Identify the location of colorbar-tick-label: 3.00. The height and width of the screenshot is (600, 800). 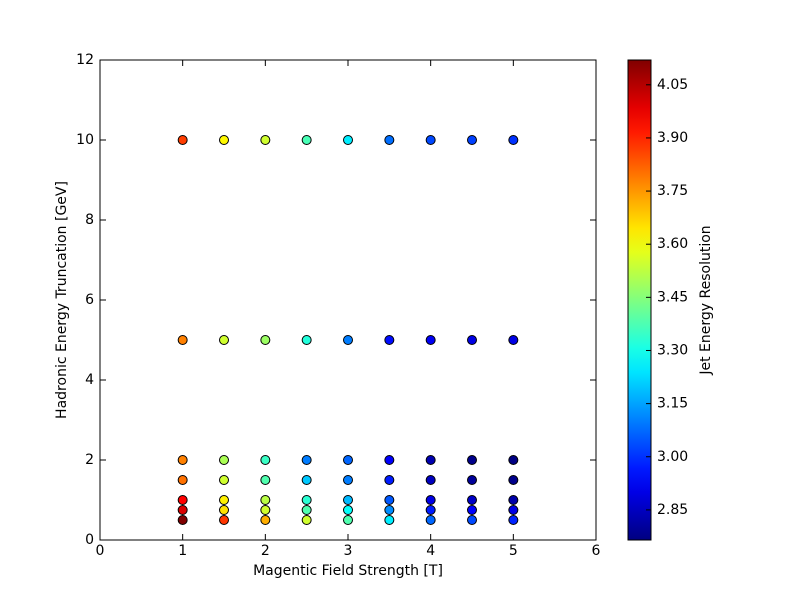
(672, 457).